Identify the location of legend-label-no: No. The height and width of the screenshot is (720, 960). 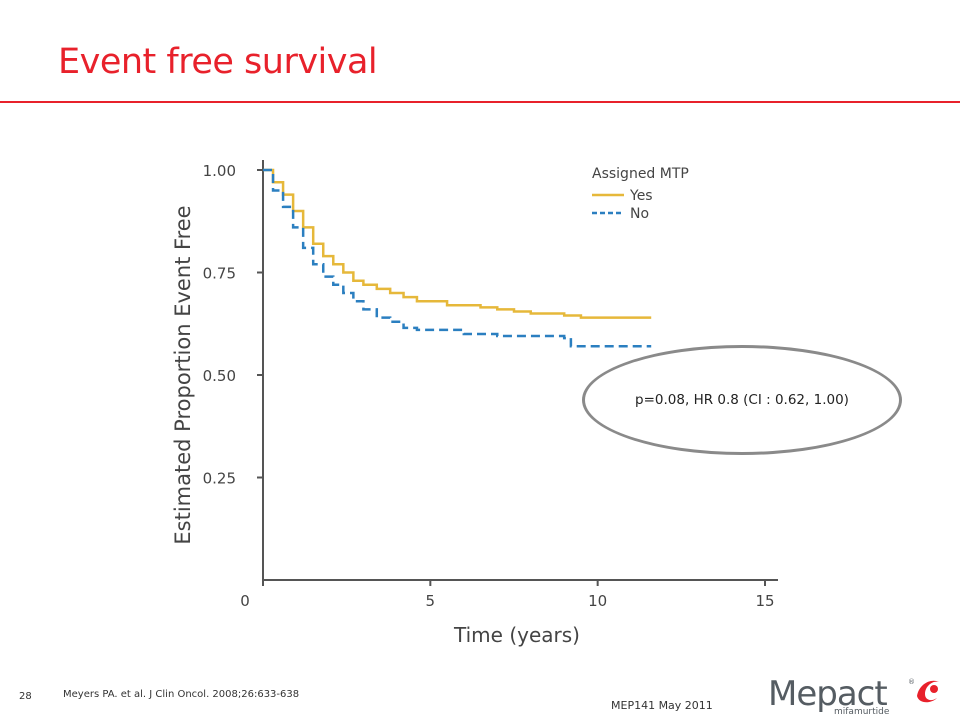
(639, 214).